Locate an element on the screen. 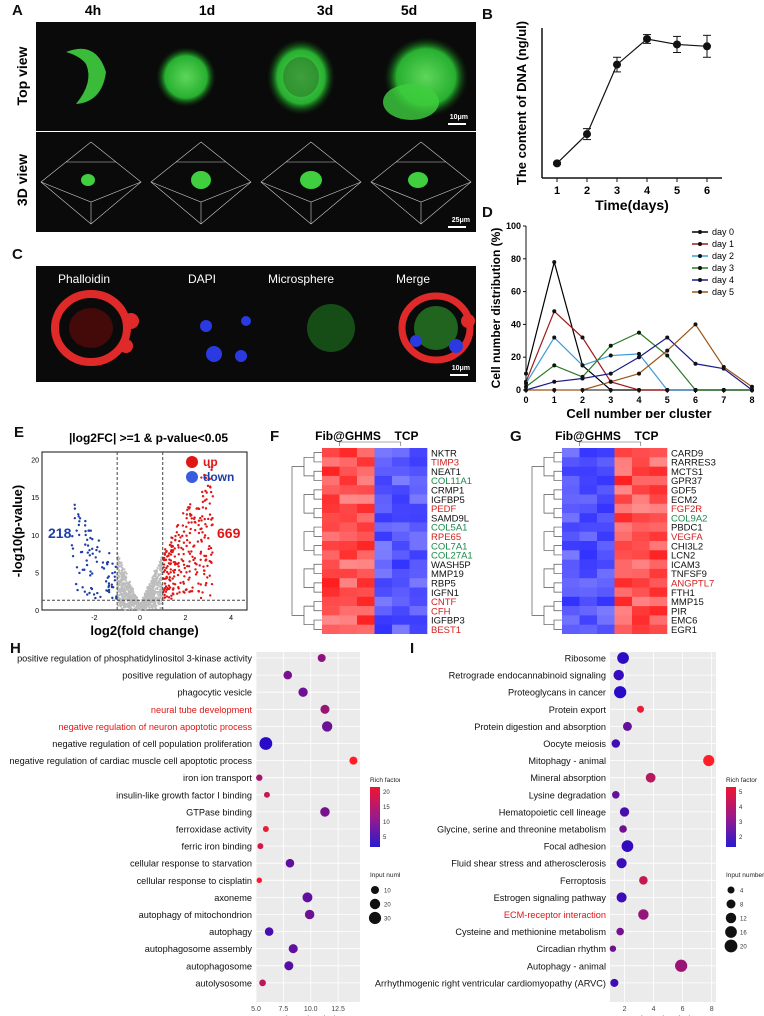 This screenshot has height=1016, width=764. 3d-view-image: 25μm is located at coordinates (256, 182).